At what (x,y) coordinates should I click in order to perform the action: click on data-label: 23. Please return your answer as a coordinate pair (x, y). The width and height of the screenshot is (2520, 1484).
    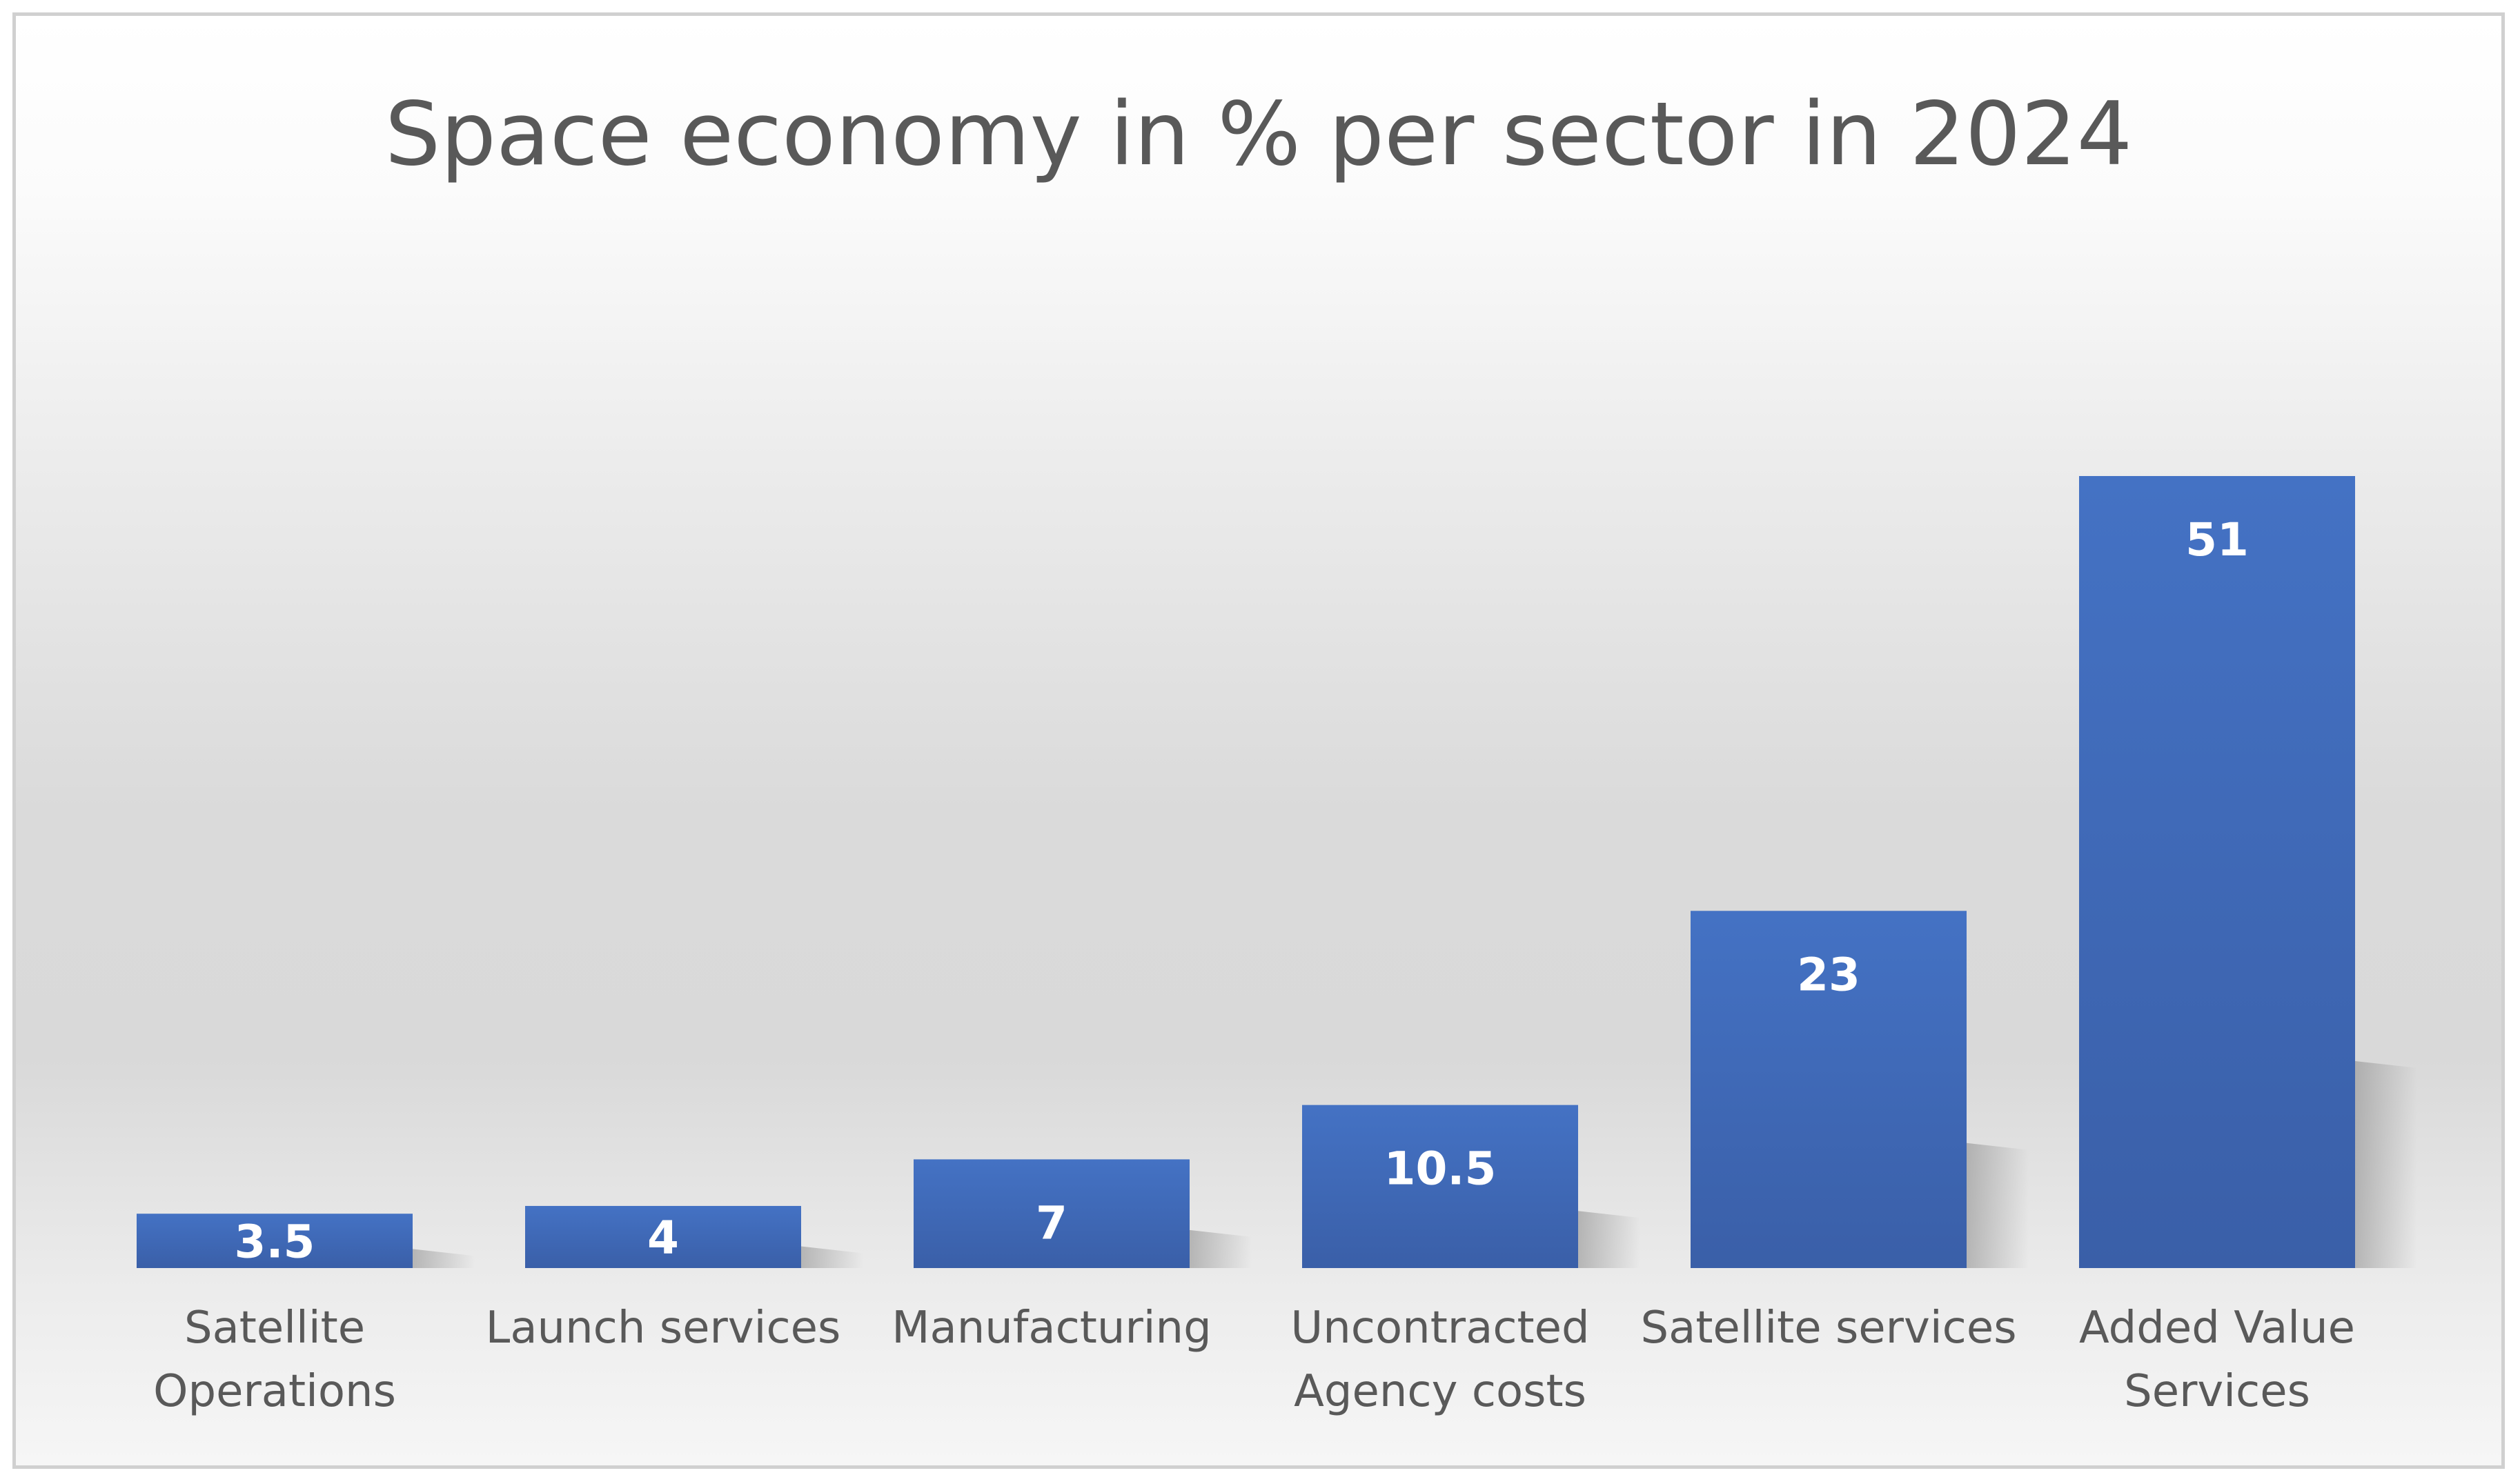
    Looking at the image, I should click on (1828, 974).